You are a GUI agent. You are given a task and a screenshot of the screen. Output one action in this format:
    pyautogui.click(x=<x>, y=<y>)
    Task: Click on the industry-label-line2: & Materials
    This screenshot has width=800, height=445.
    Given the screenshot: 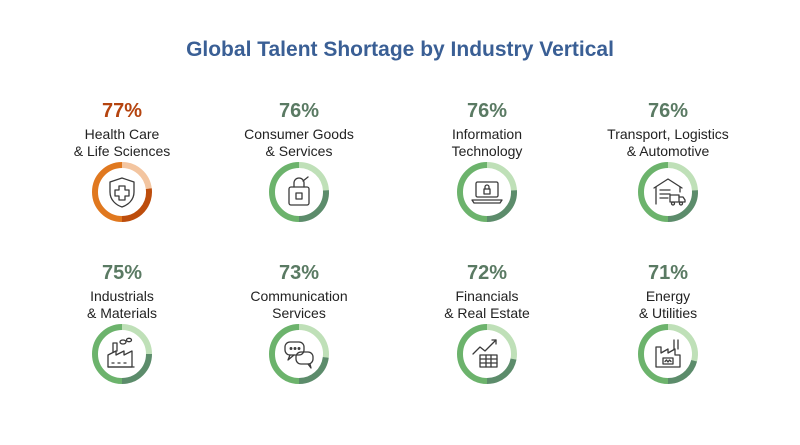 What is the action you would take?
    pyautogui.click(x=122, y=312)
    